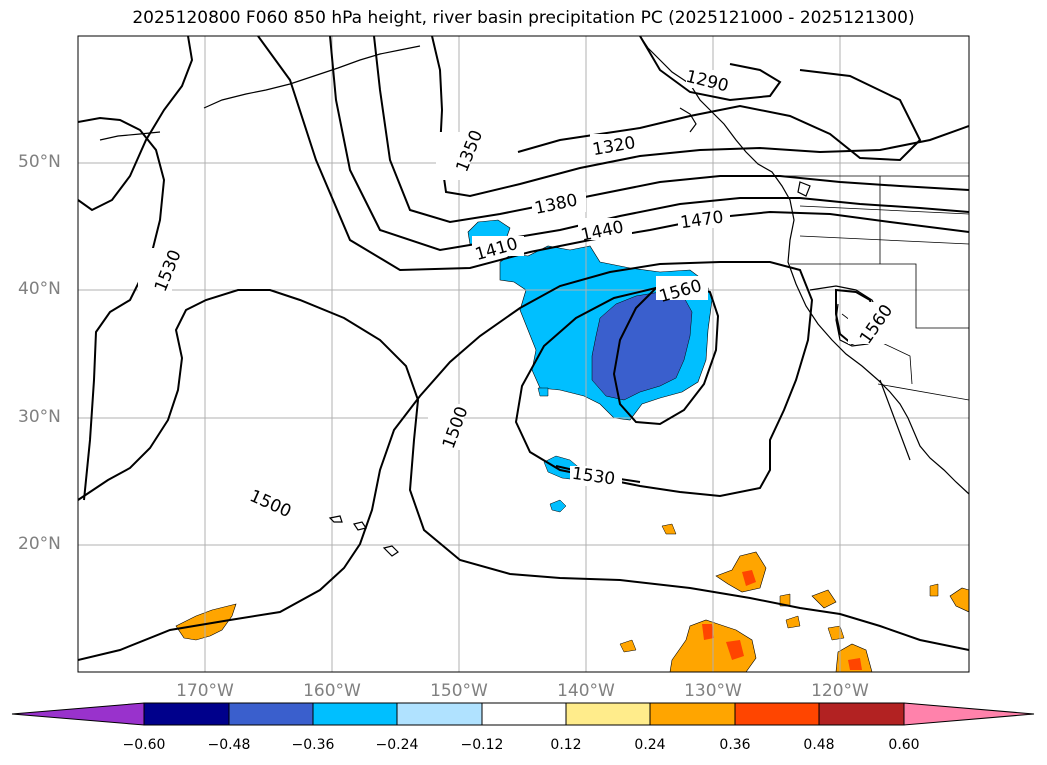 The image size is (1047, 765). I want to click on colorbar-tick-label: −0.60, so click(144, 745).